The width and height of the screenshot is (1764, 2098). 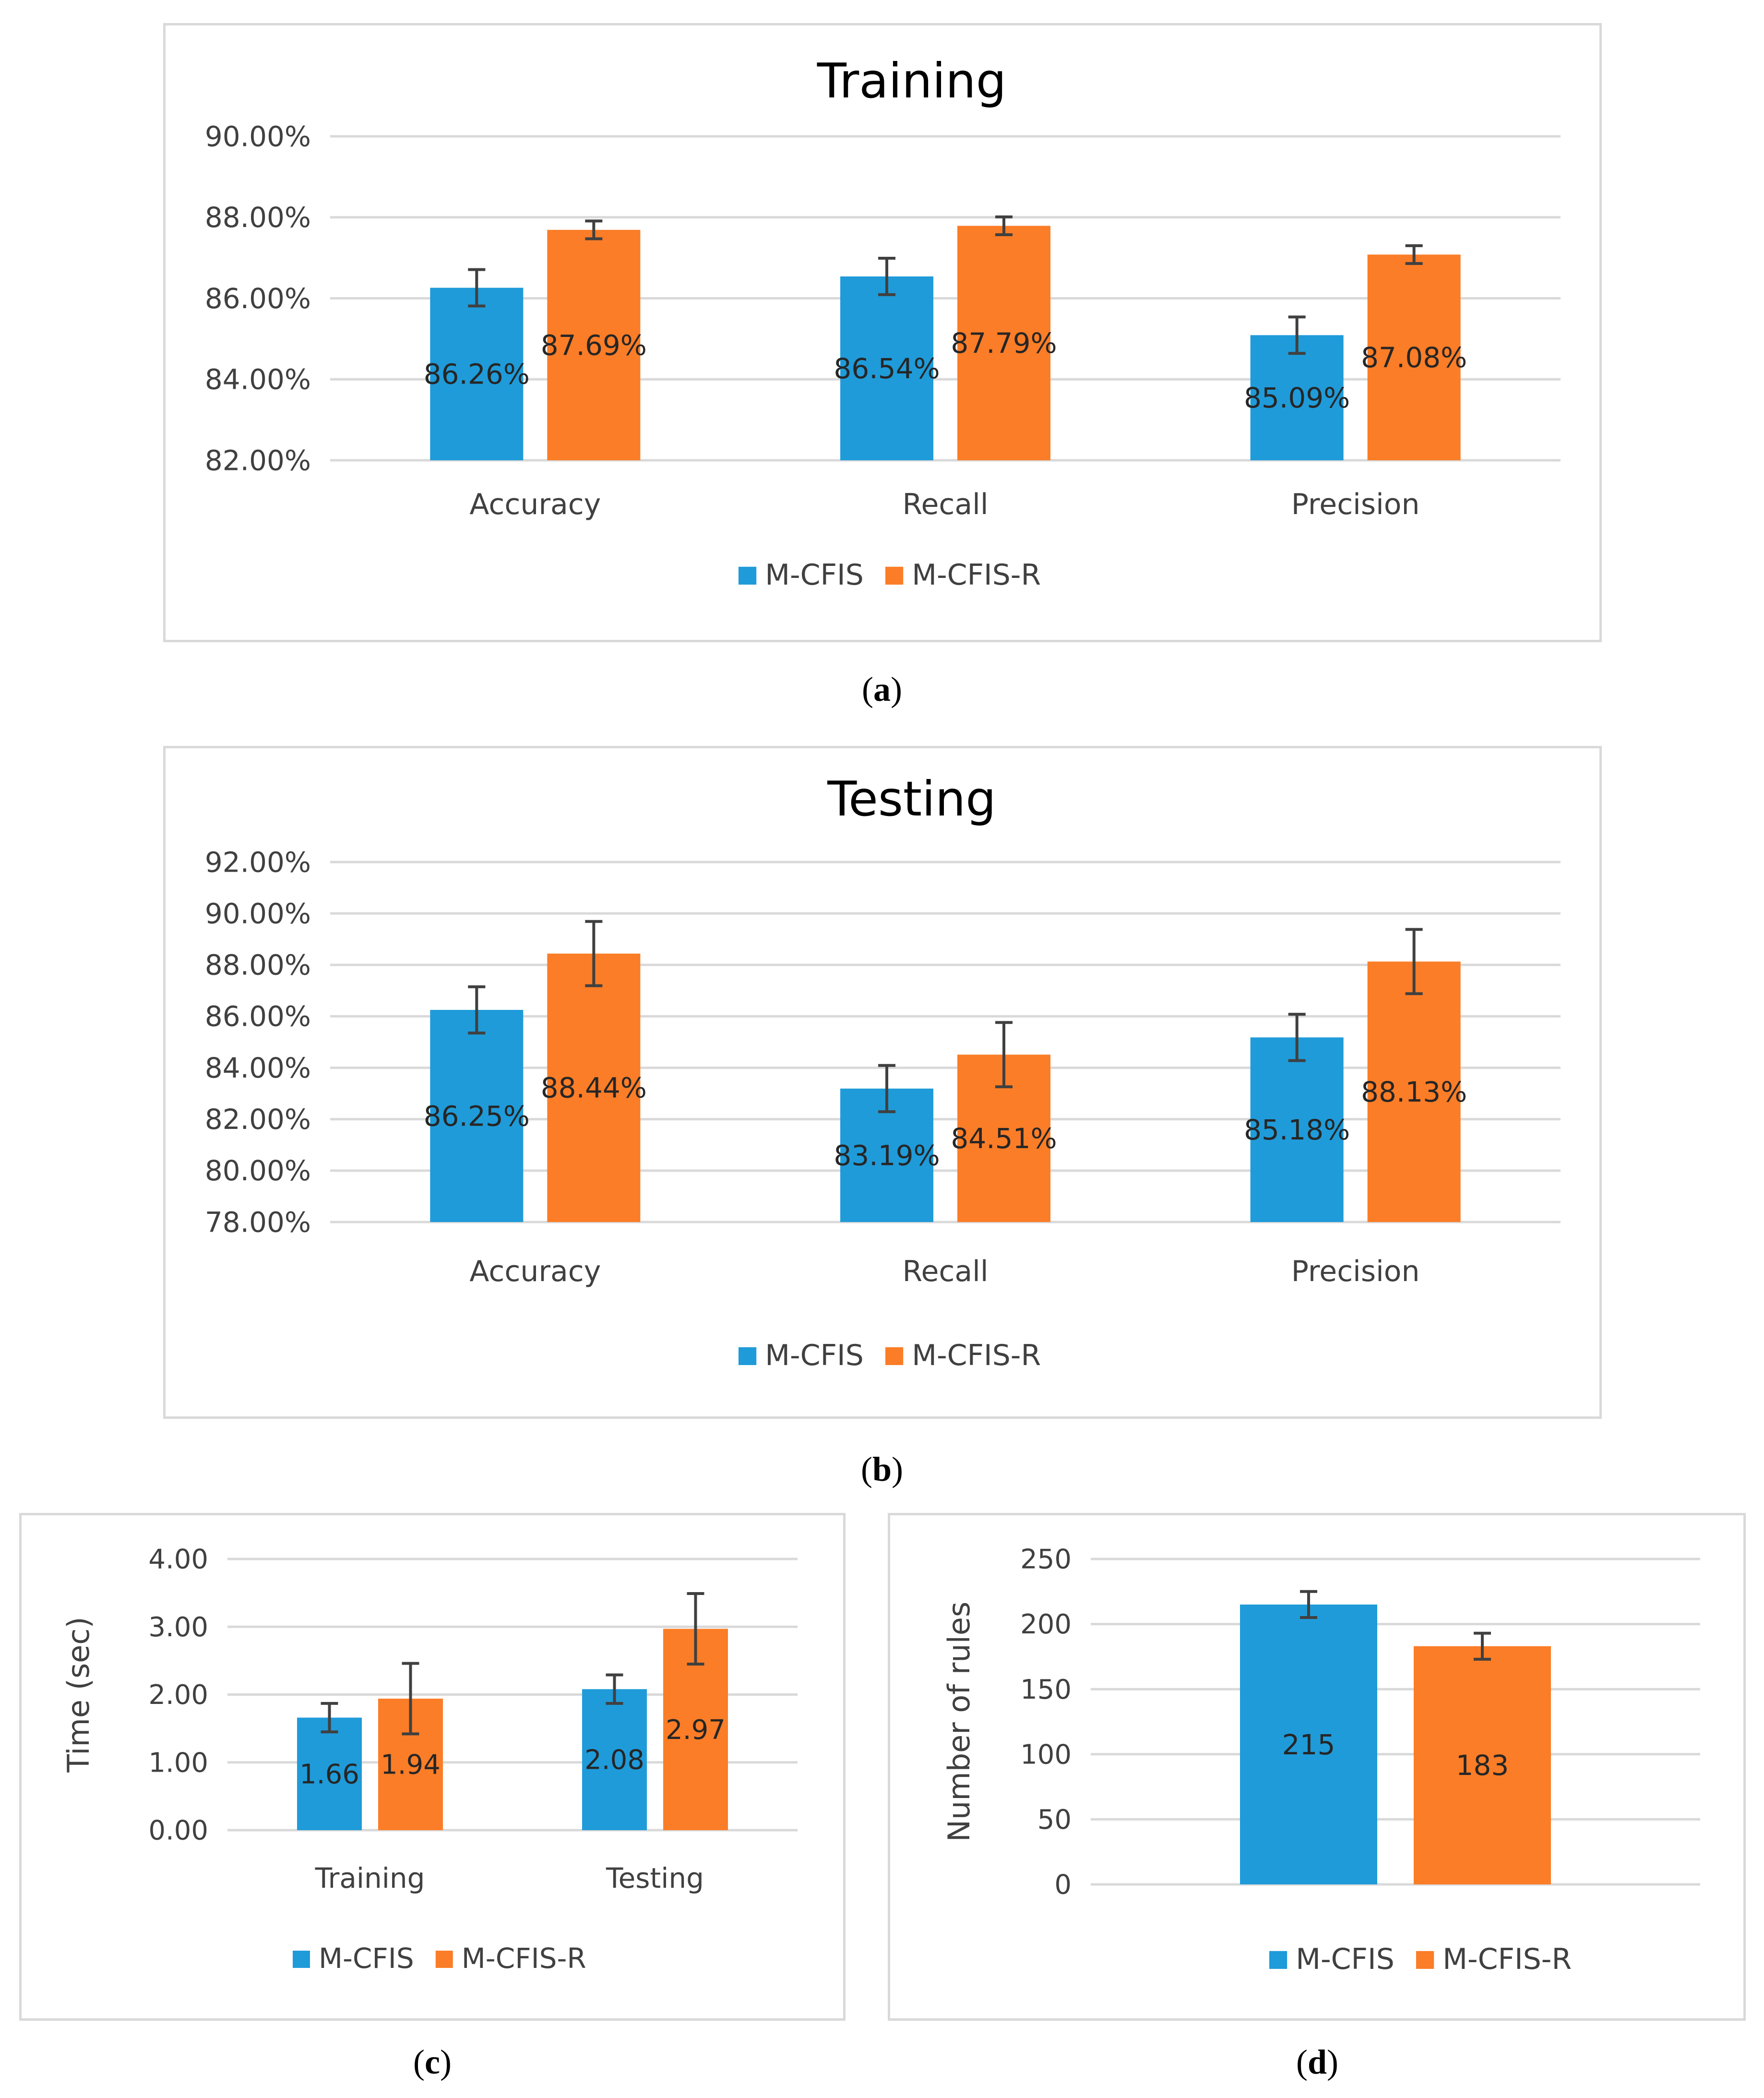 I want to click on caption-a: (a), so click(x=882, y=689).